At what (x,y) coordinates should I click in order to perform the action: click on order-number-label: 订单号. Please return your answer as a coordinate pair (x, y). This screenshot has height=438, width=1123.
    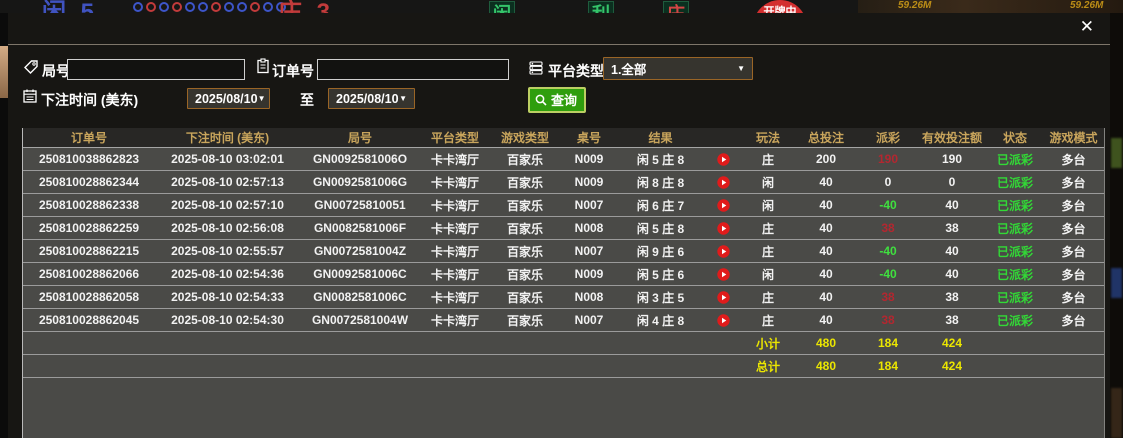
    Looking at the image, I should click on (293, 71).